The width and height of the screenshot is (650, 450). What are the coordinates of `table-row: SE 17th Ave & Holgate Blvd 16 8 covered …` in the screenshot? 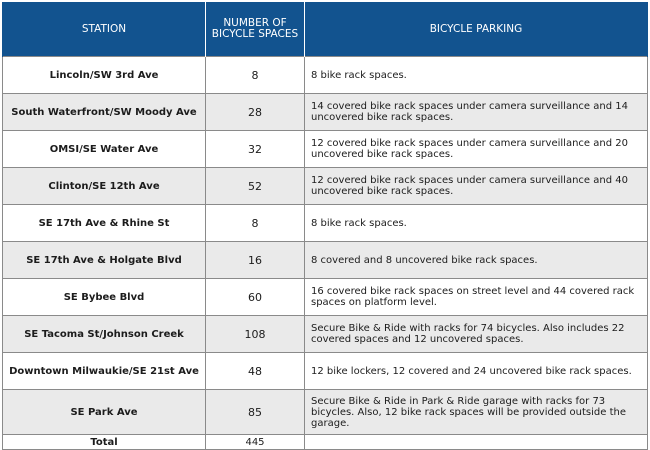 It's located at (325, 260).